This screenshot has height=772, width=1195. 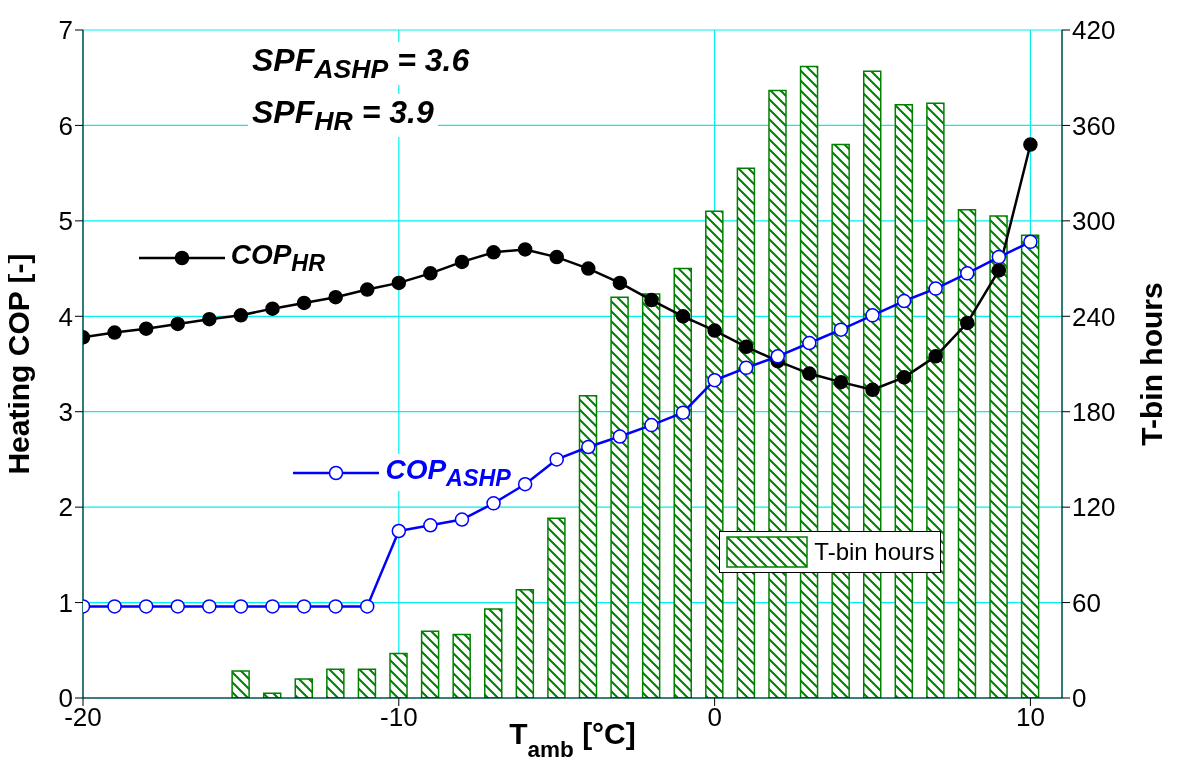 What do you see at coordinates (1094, 30) in the screenshot?
I see `y2-tick-label: 420` at bounding box center [1094, 30].